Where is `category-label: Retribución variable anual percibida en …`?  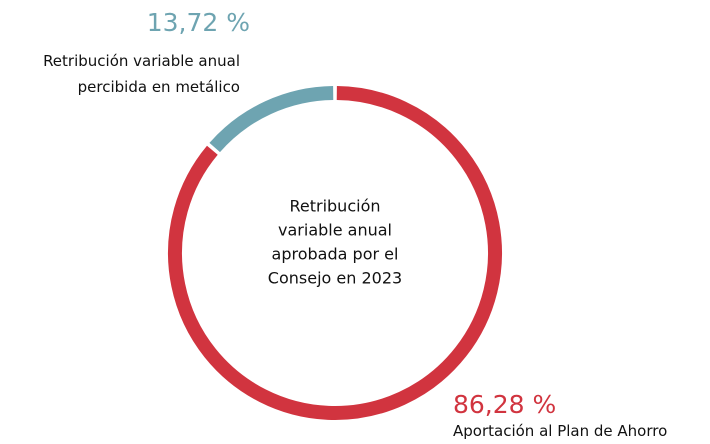
category-label: Retribución variable anual percibida en … is located at coordinates (141, 74).